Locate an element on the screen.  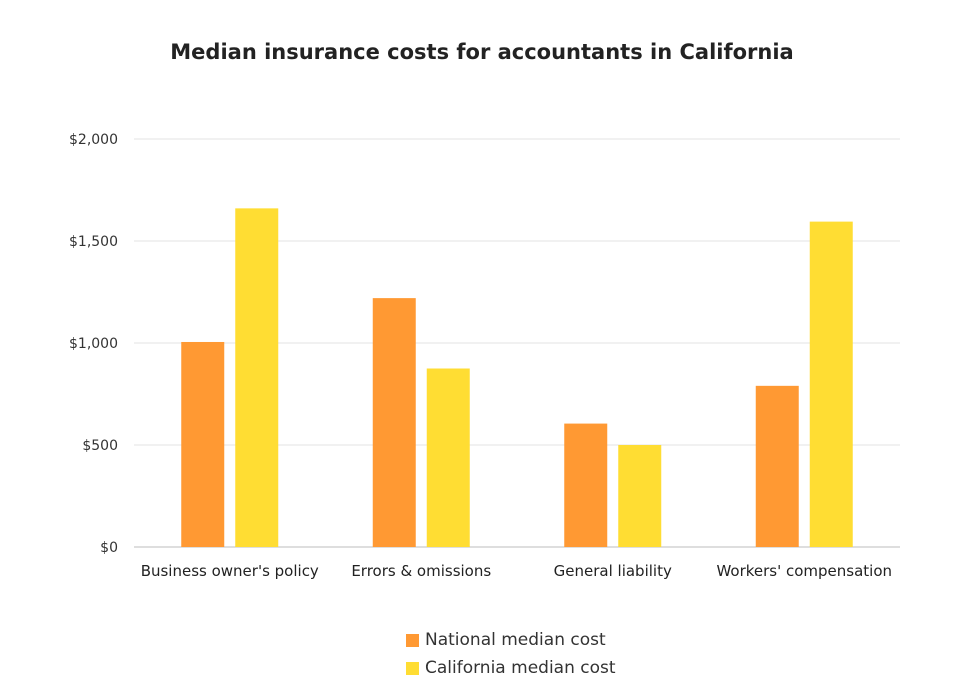
legend-item-national: National median cost is located at coordinates (511, 640).